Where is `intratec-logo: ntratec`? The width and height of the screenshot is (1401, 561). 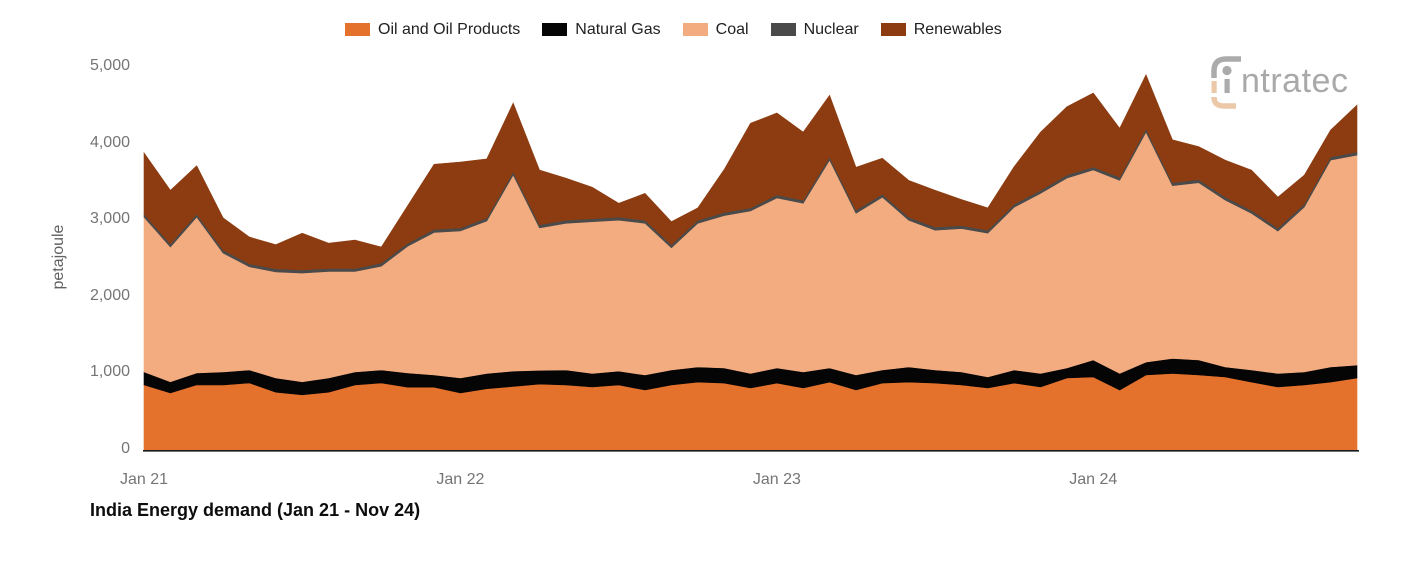
intratec-logo: ntratec is located at coordinates (1275, 81).